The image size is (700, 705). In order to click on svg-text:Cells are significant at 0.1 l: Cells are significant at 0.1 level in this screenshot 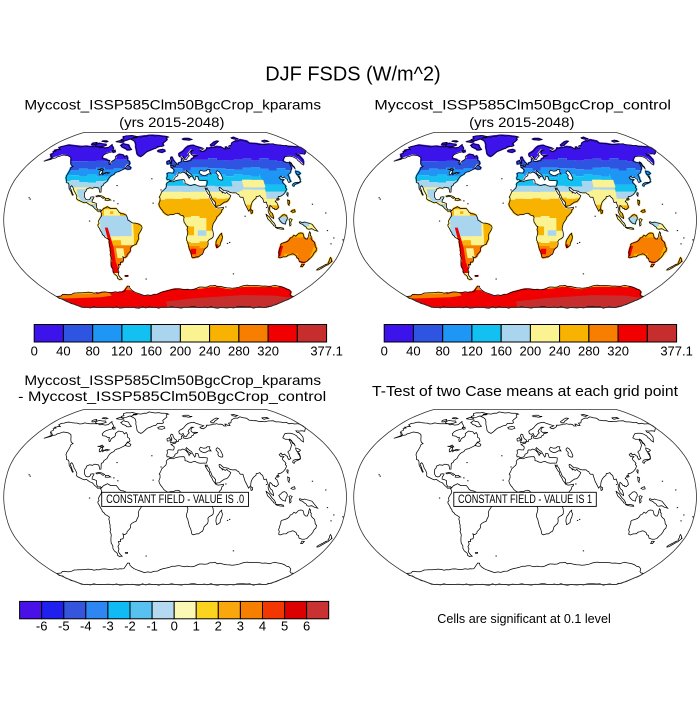, I will do `click(524, 618)`.